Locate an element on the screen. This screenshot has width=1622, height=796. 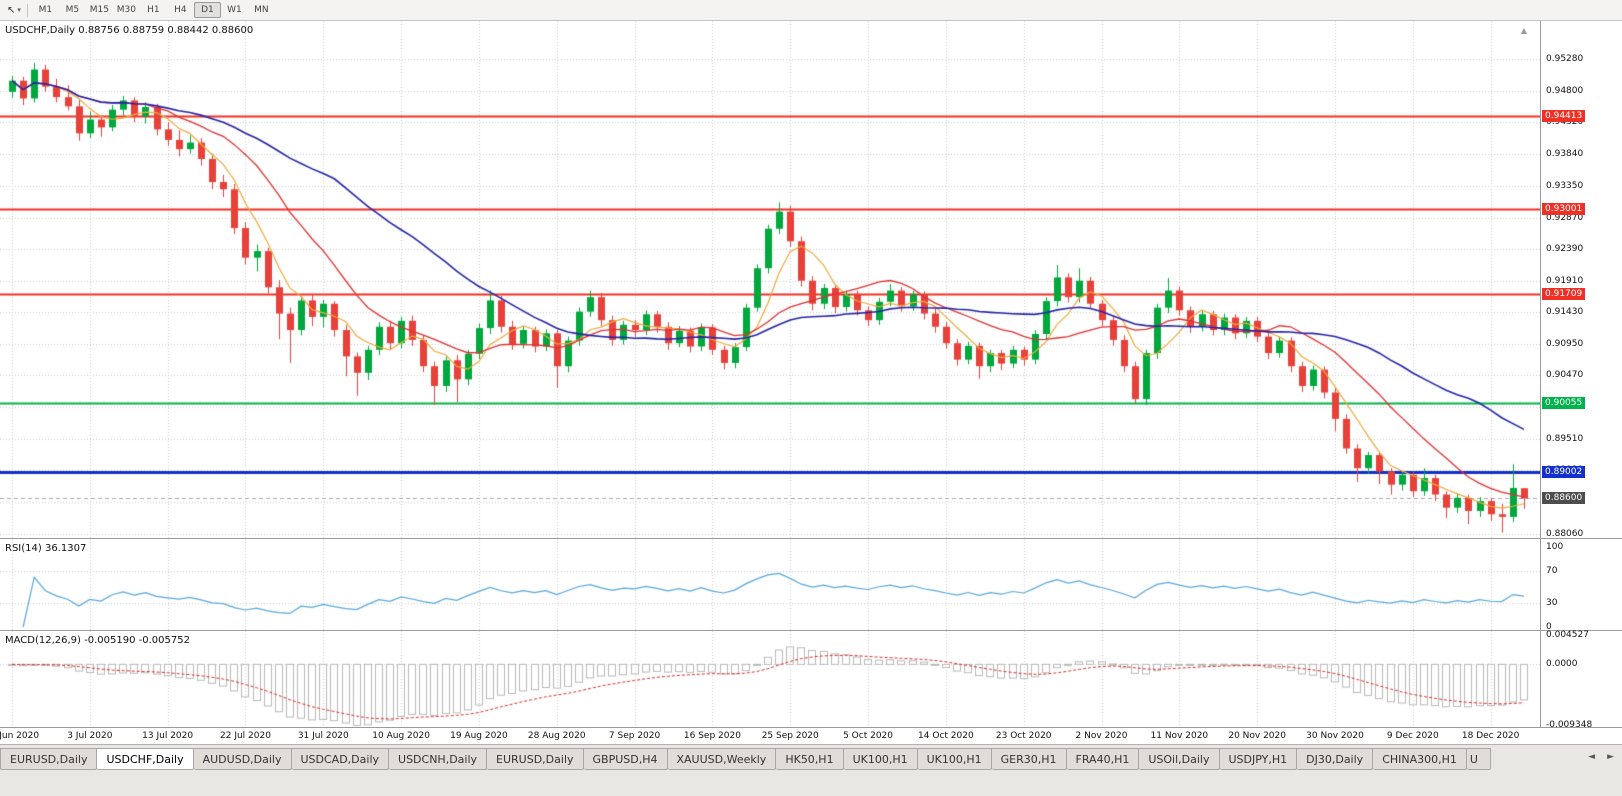
price-tick: 0.93840 is located at coordinates (1565, 153).